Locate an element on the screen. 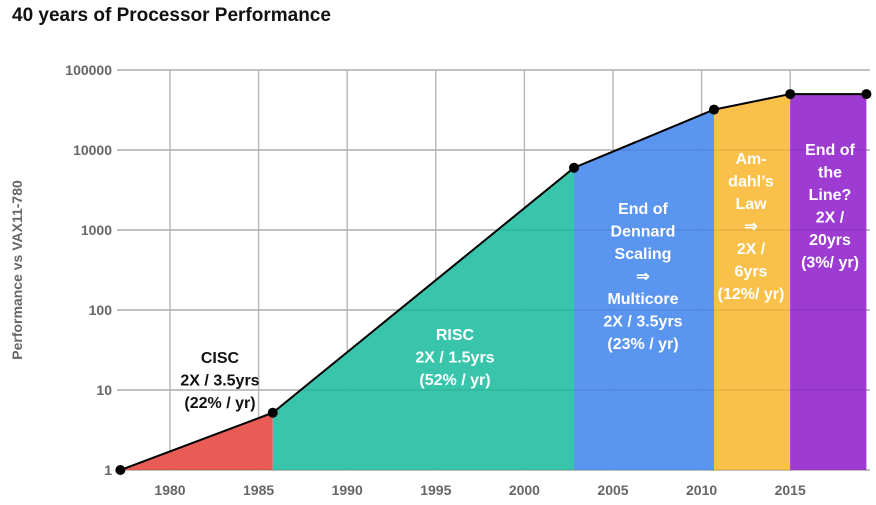 The height and width of the screenshot is (505, 876). annotation-endofline: End of is located at coordinates (830, 150).